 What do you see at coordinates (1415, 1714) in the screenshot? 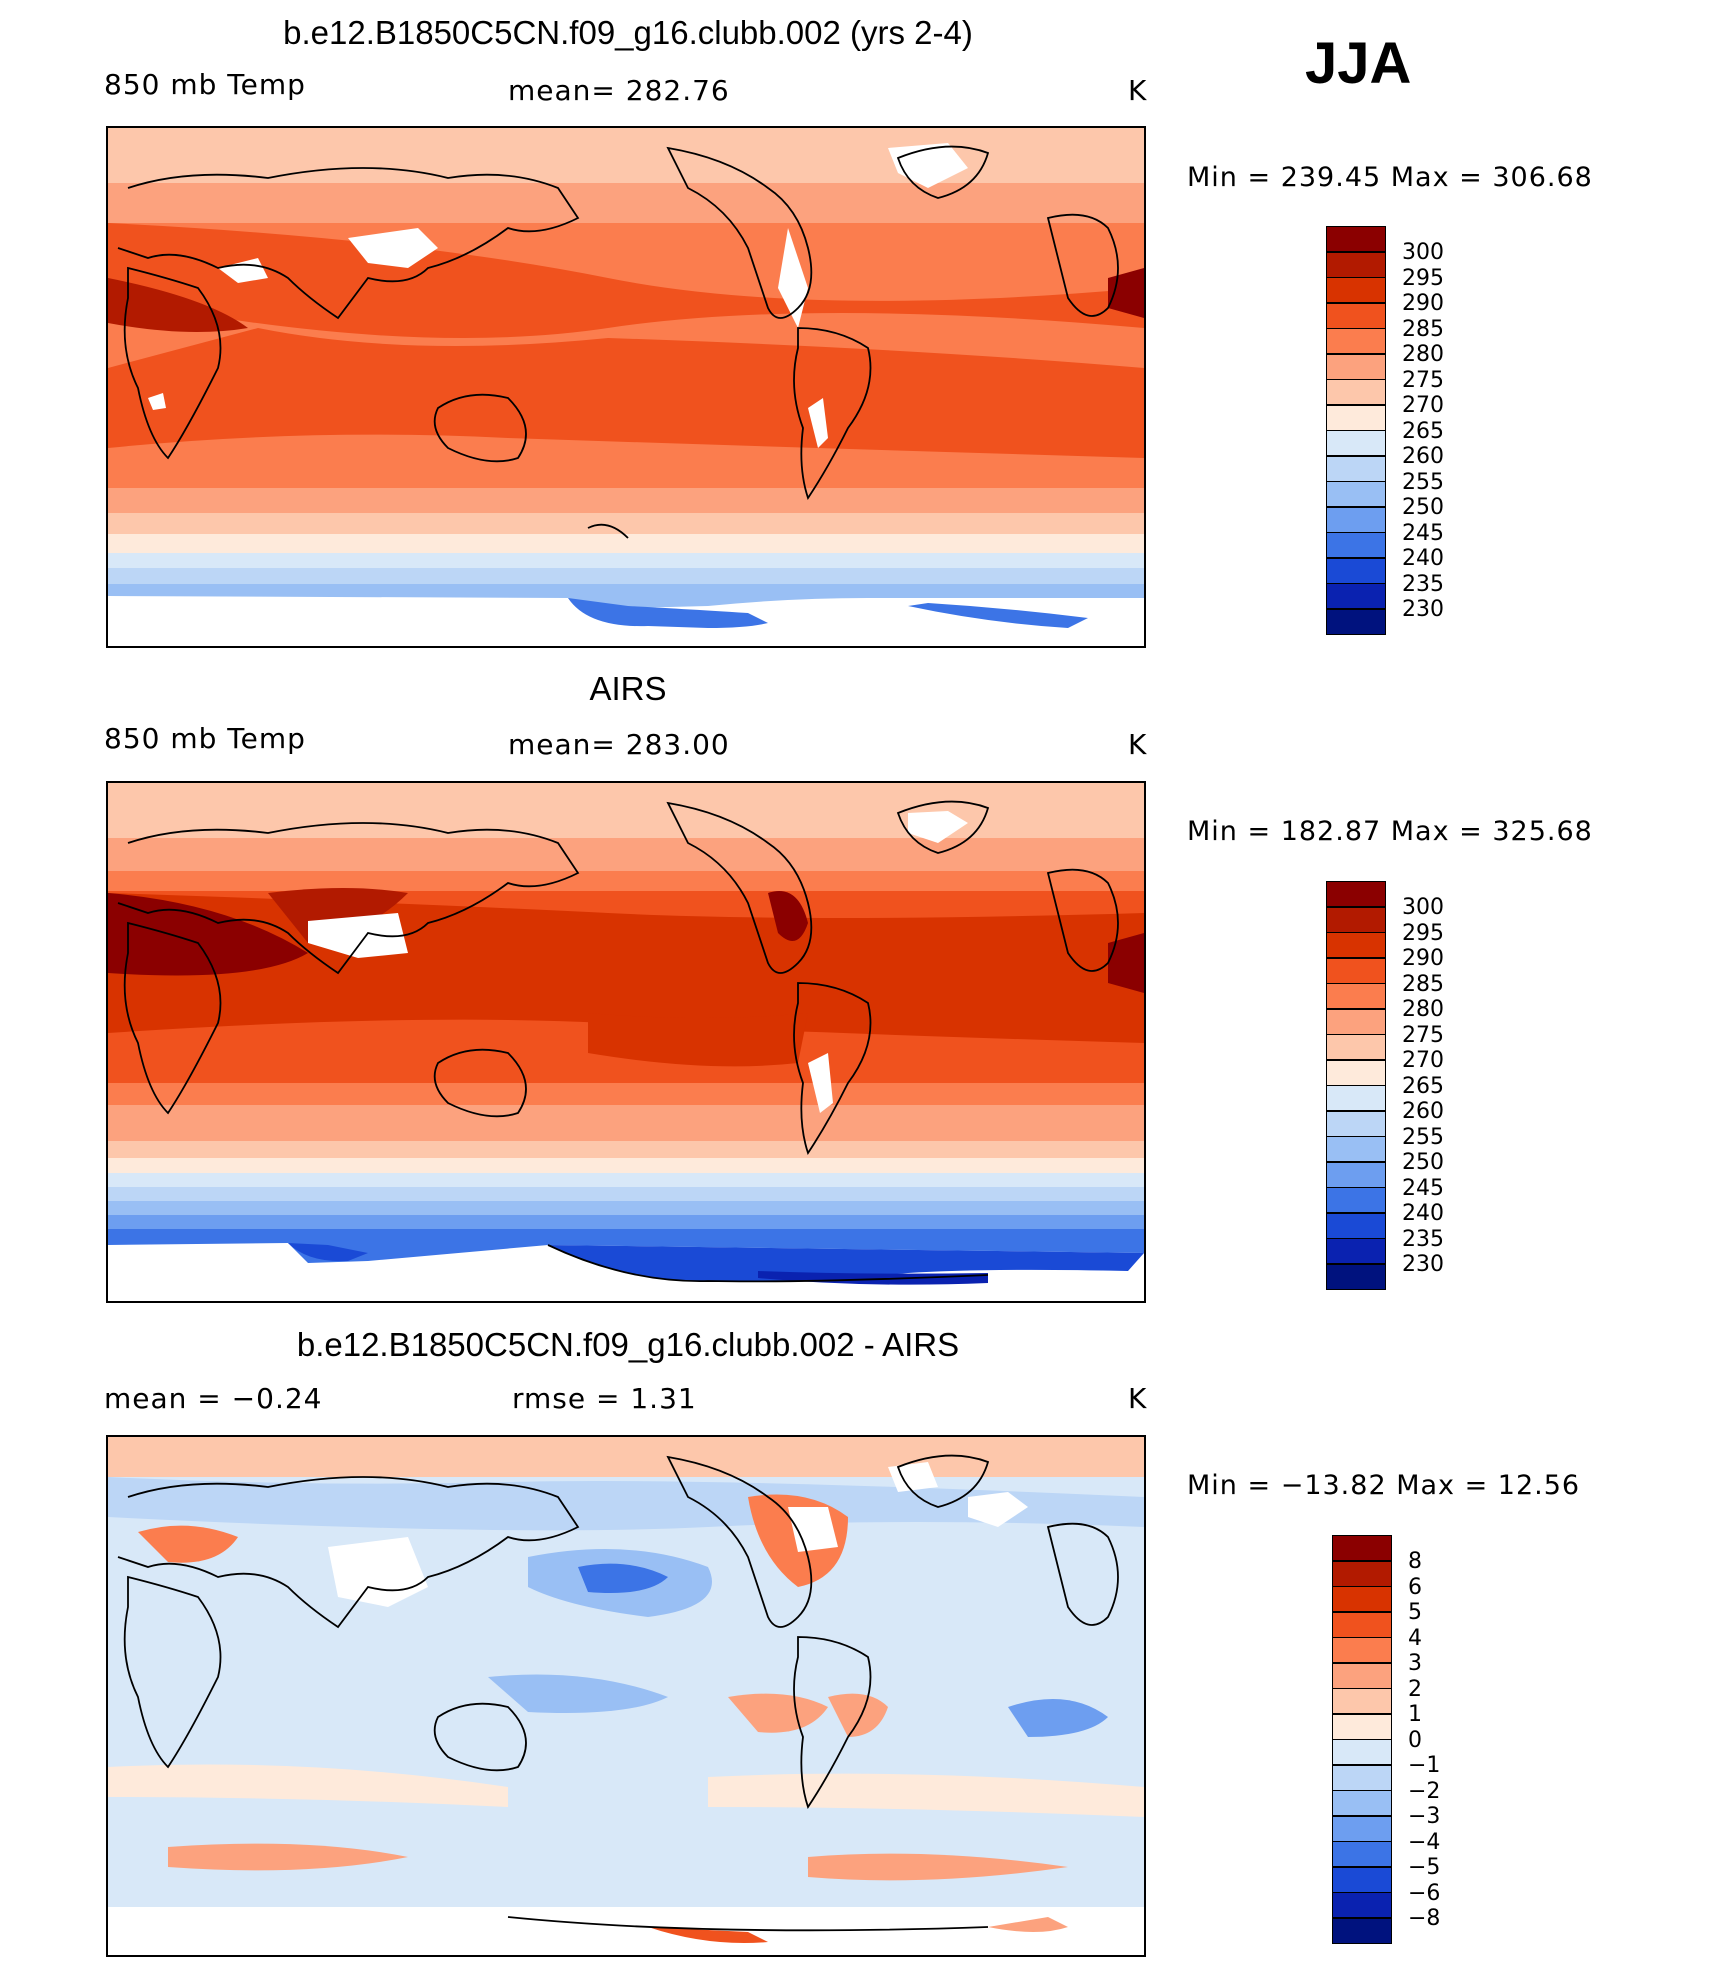
I see `cbar3-label: 1` at bounding box center [1415, 1714].